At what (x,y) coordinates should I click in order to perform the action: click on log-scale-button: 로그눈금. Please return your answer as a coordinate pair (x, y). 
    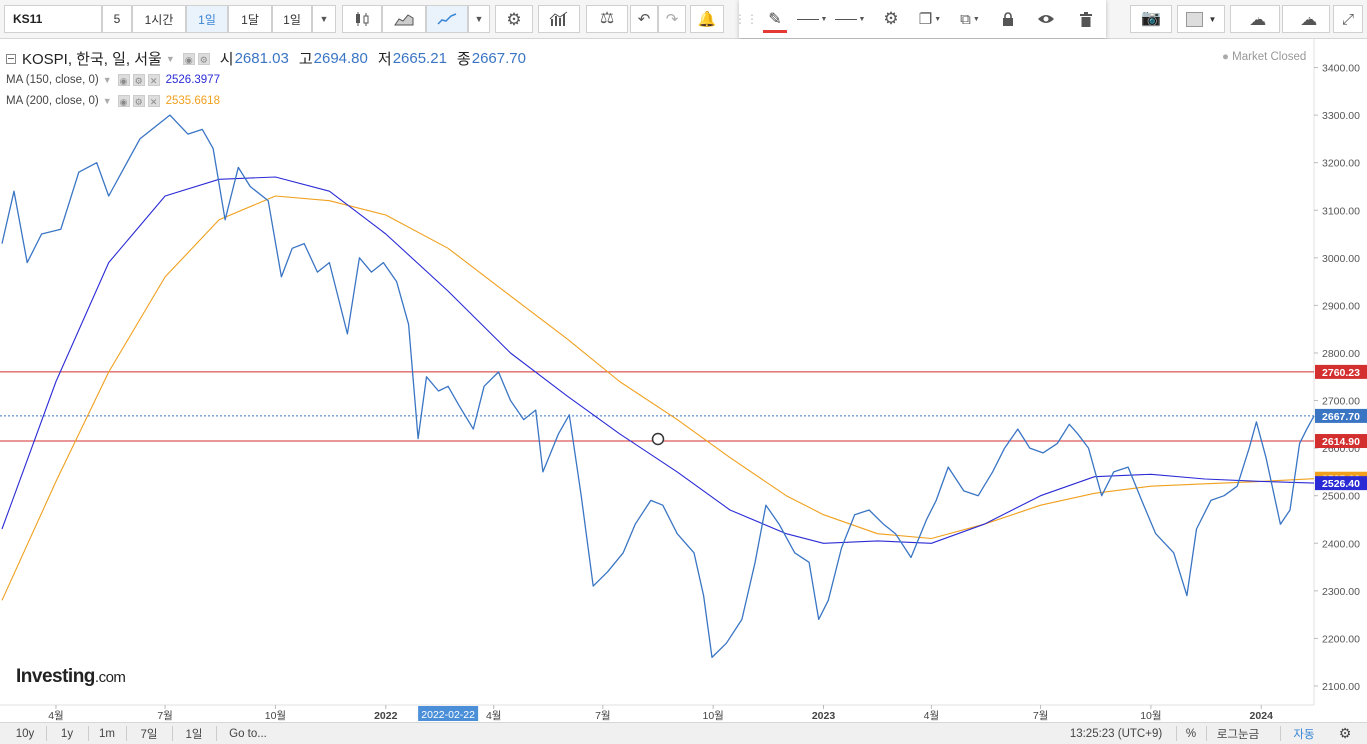
    Looking at the image, I should click on (1238, 734).